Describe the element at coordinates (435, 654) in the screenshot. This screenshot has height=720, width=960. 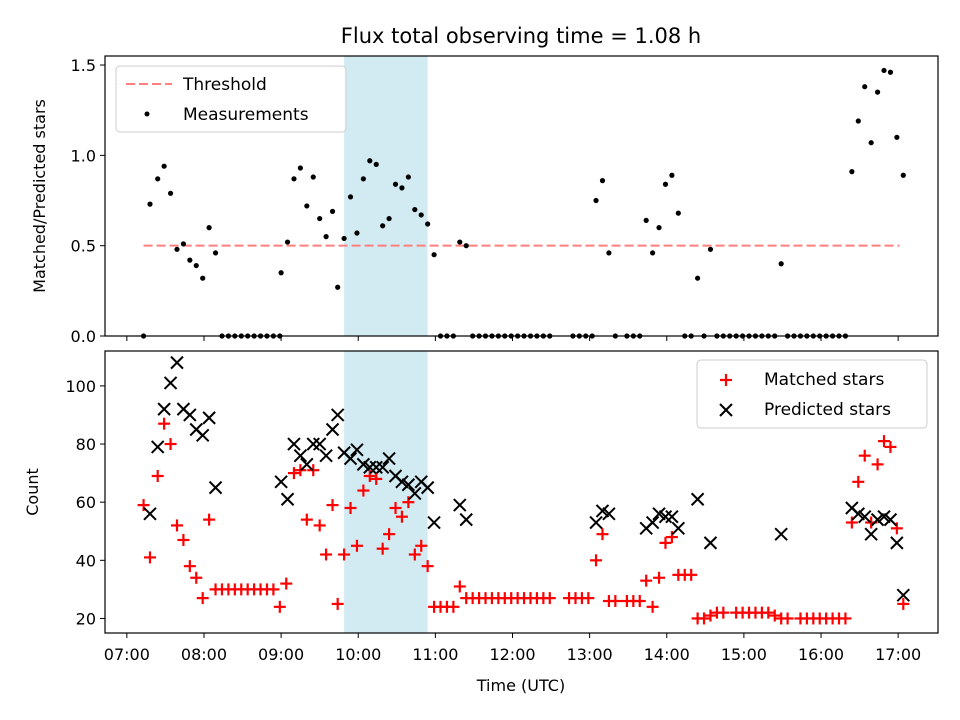
I see `x-tick-label: 11:00` at that location.